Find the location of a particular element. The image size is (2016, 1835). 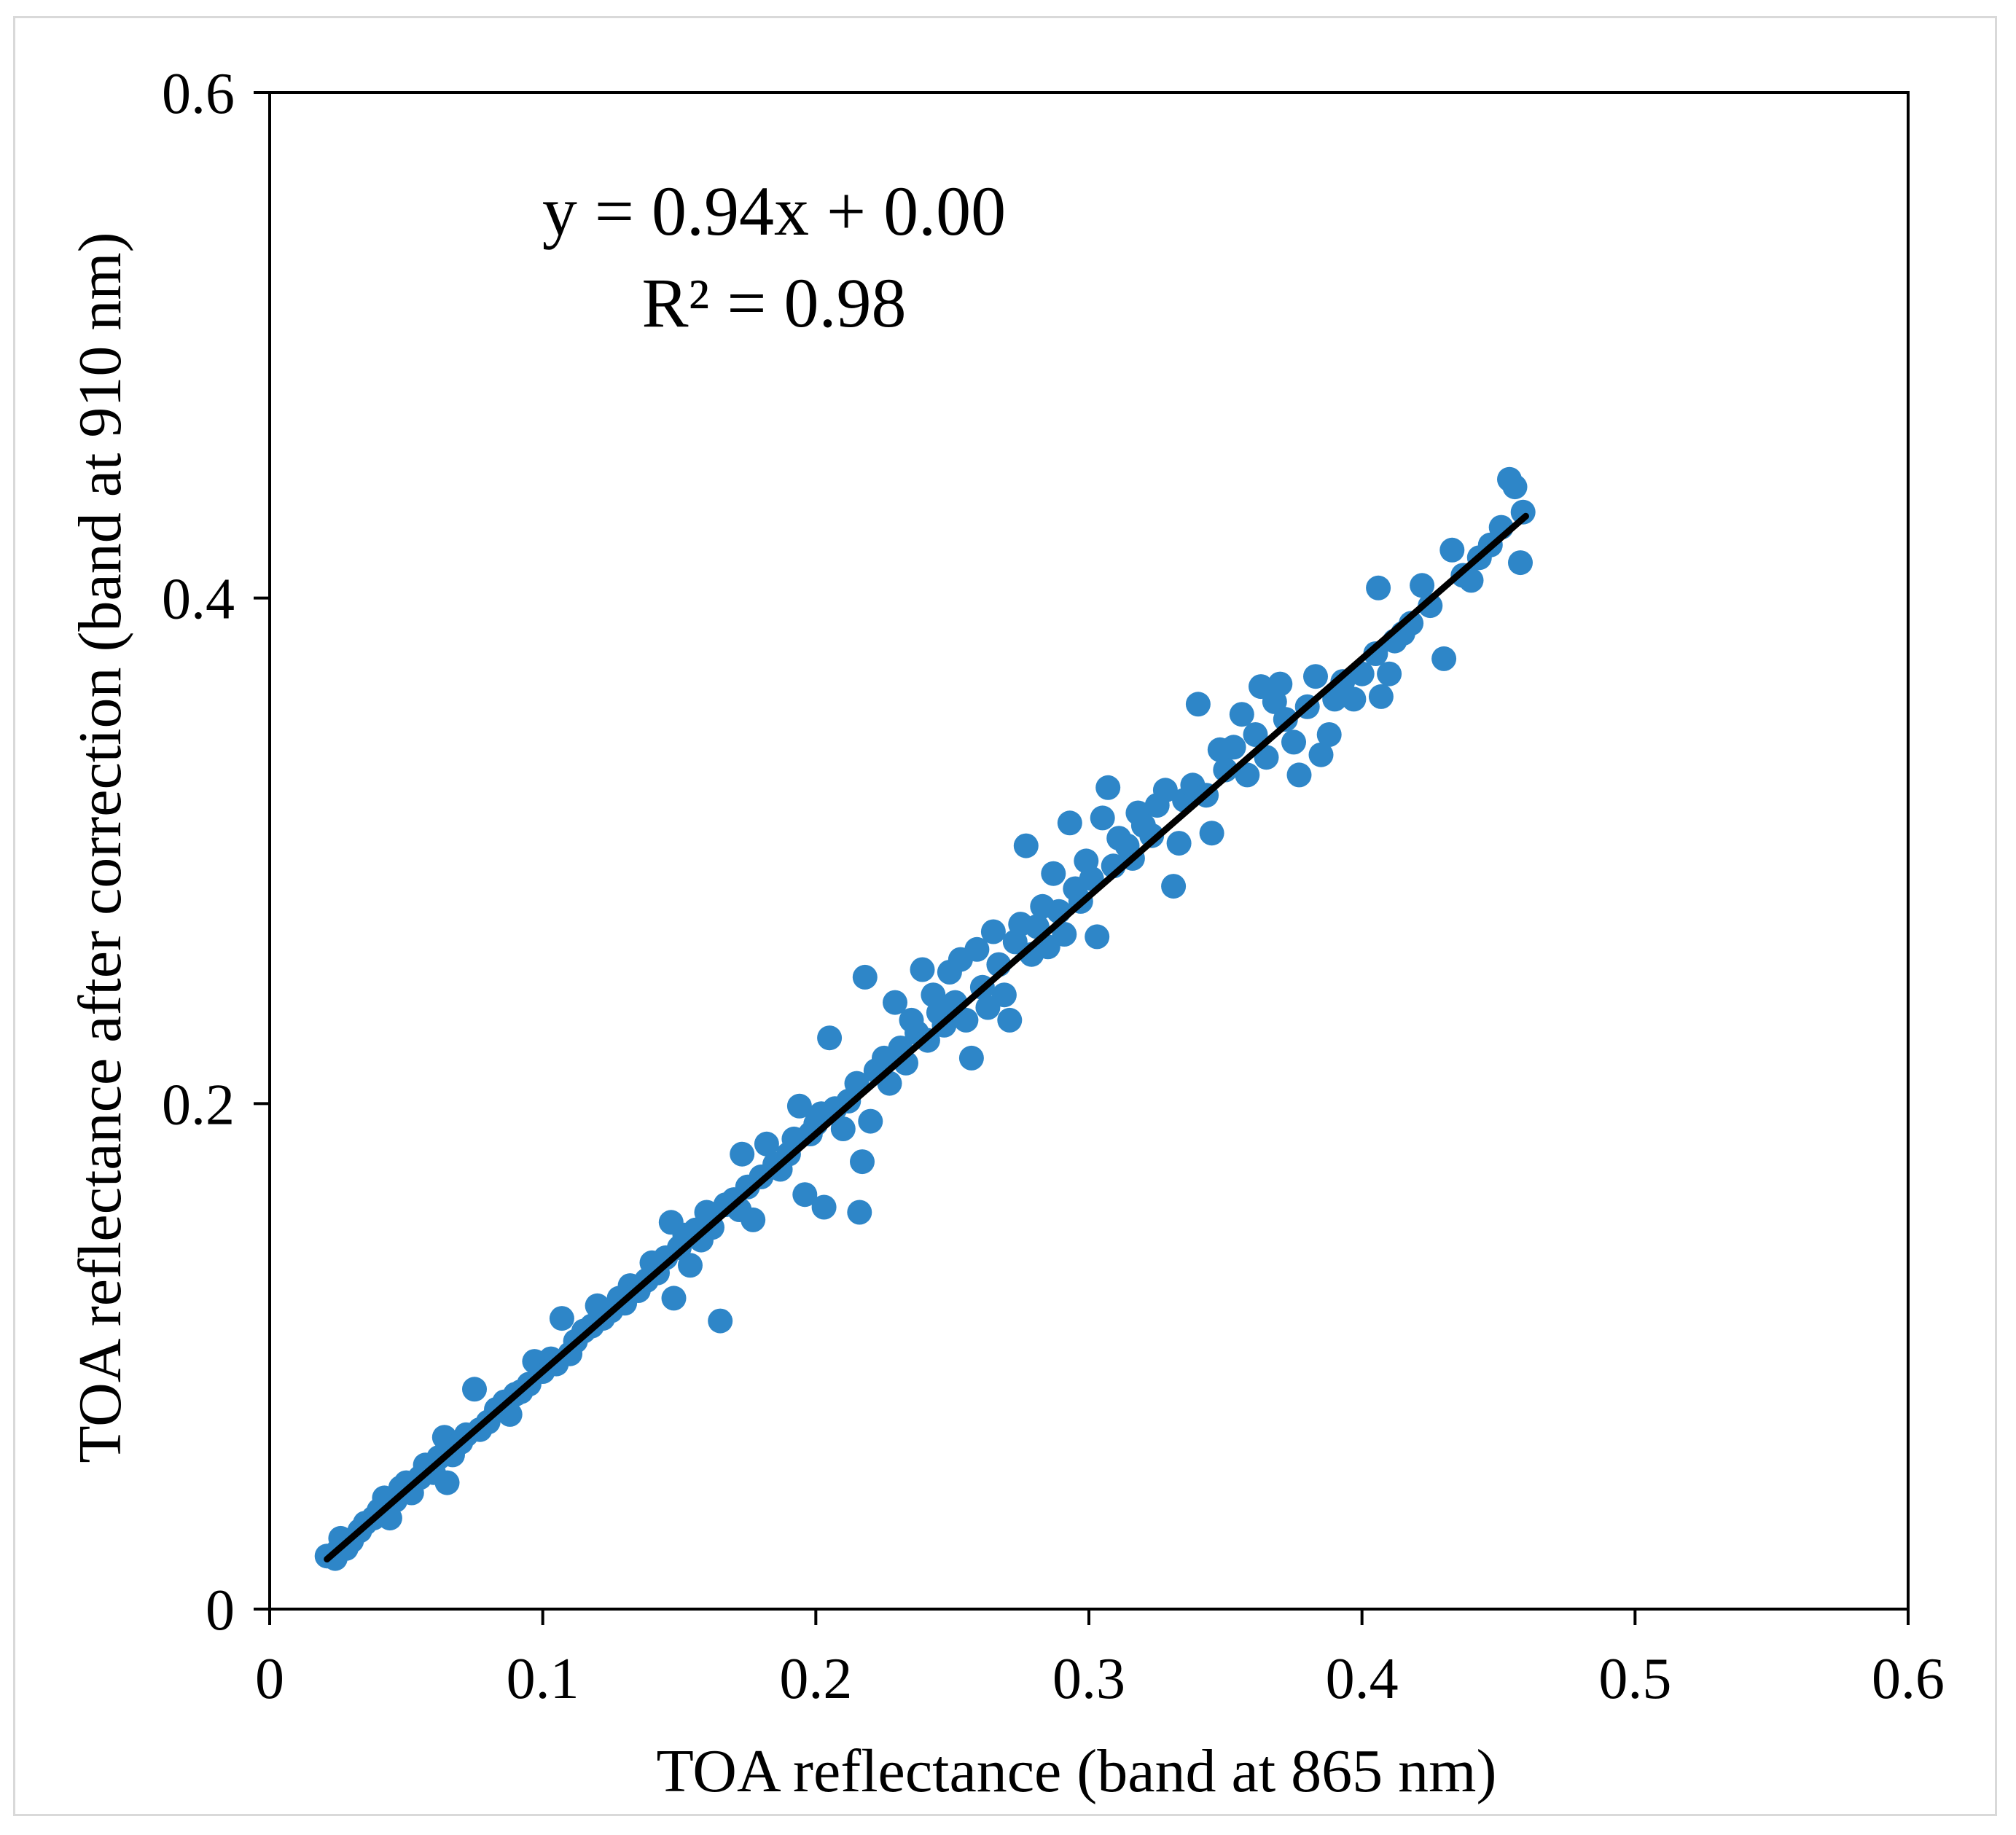

x-tick-label: 0.3 is located at coordinates (1089, 1679).